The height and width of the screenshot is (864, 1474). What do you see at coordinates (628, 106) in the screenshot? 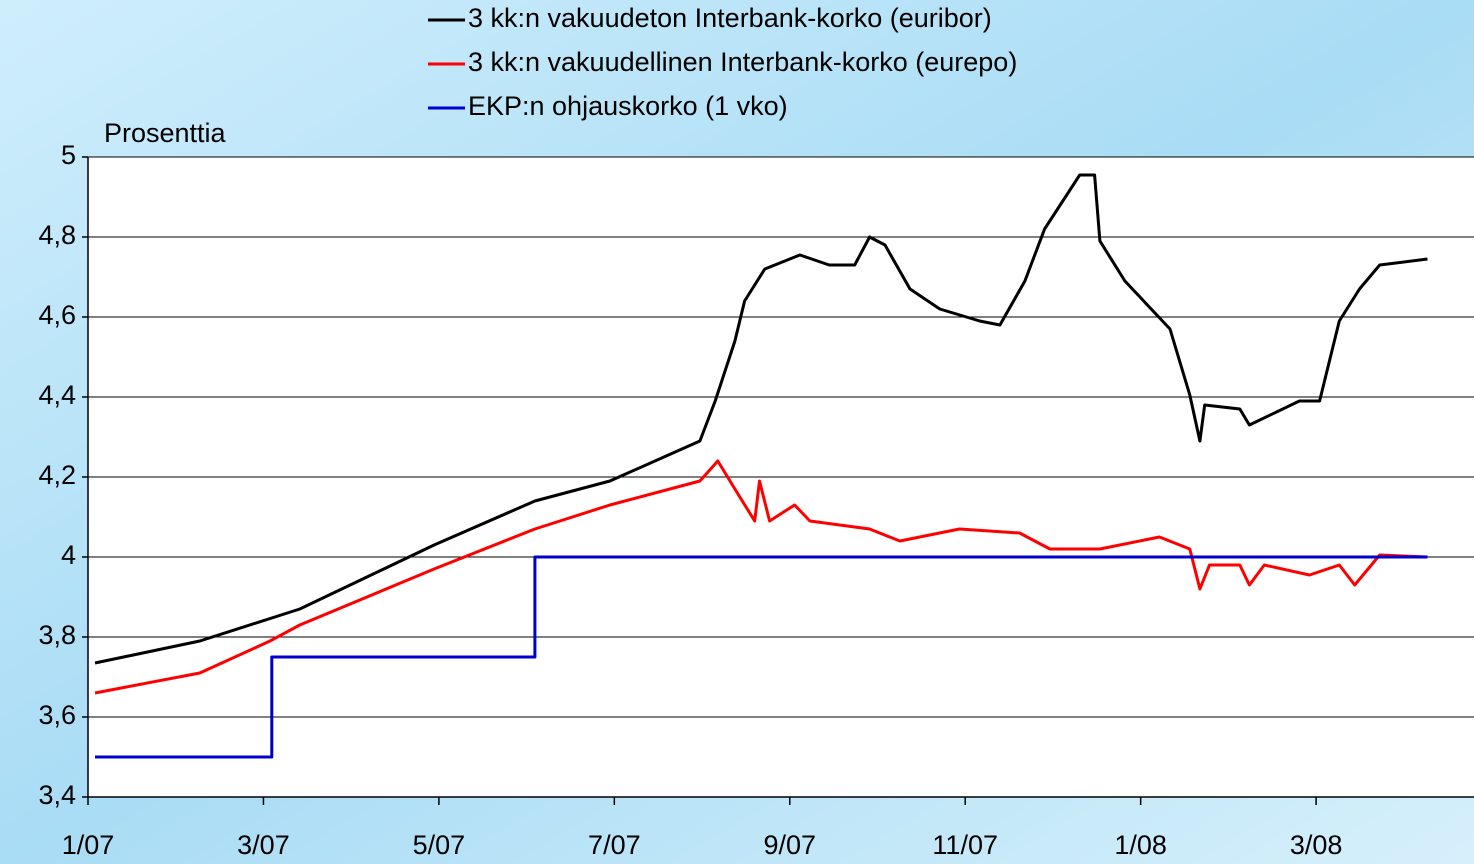
I see `legend-label: EKP:n ohjauskorko (1 vko)` at bounding box center [628, 106].